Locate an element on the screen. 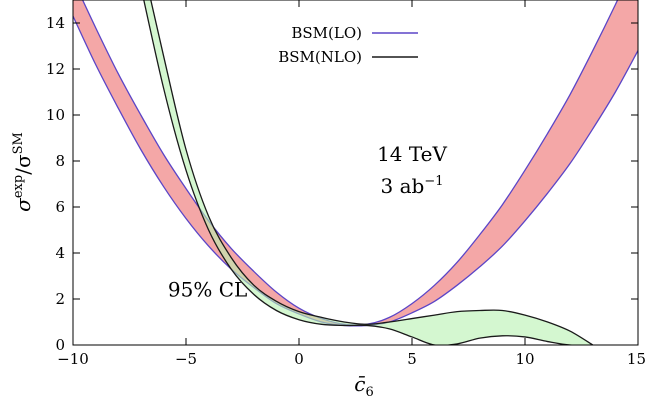 Image resolution: width=649 pixels, height=396 pixels. y-tick-label: 10 is located at coordinates (55, 115).